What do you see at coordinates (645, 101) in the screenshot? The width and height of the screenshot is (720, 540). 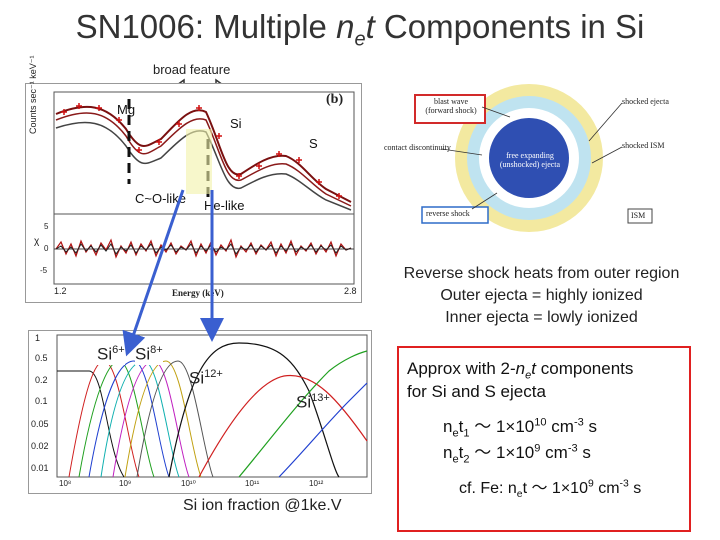 I see `shocked-ejecta-label: shocked ejecta` at bounding box center [645, 101].